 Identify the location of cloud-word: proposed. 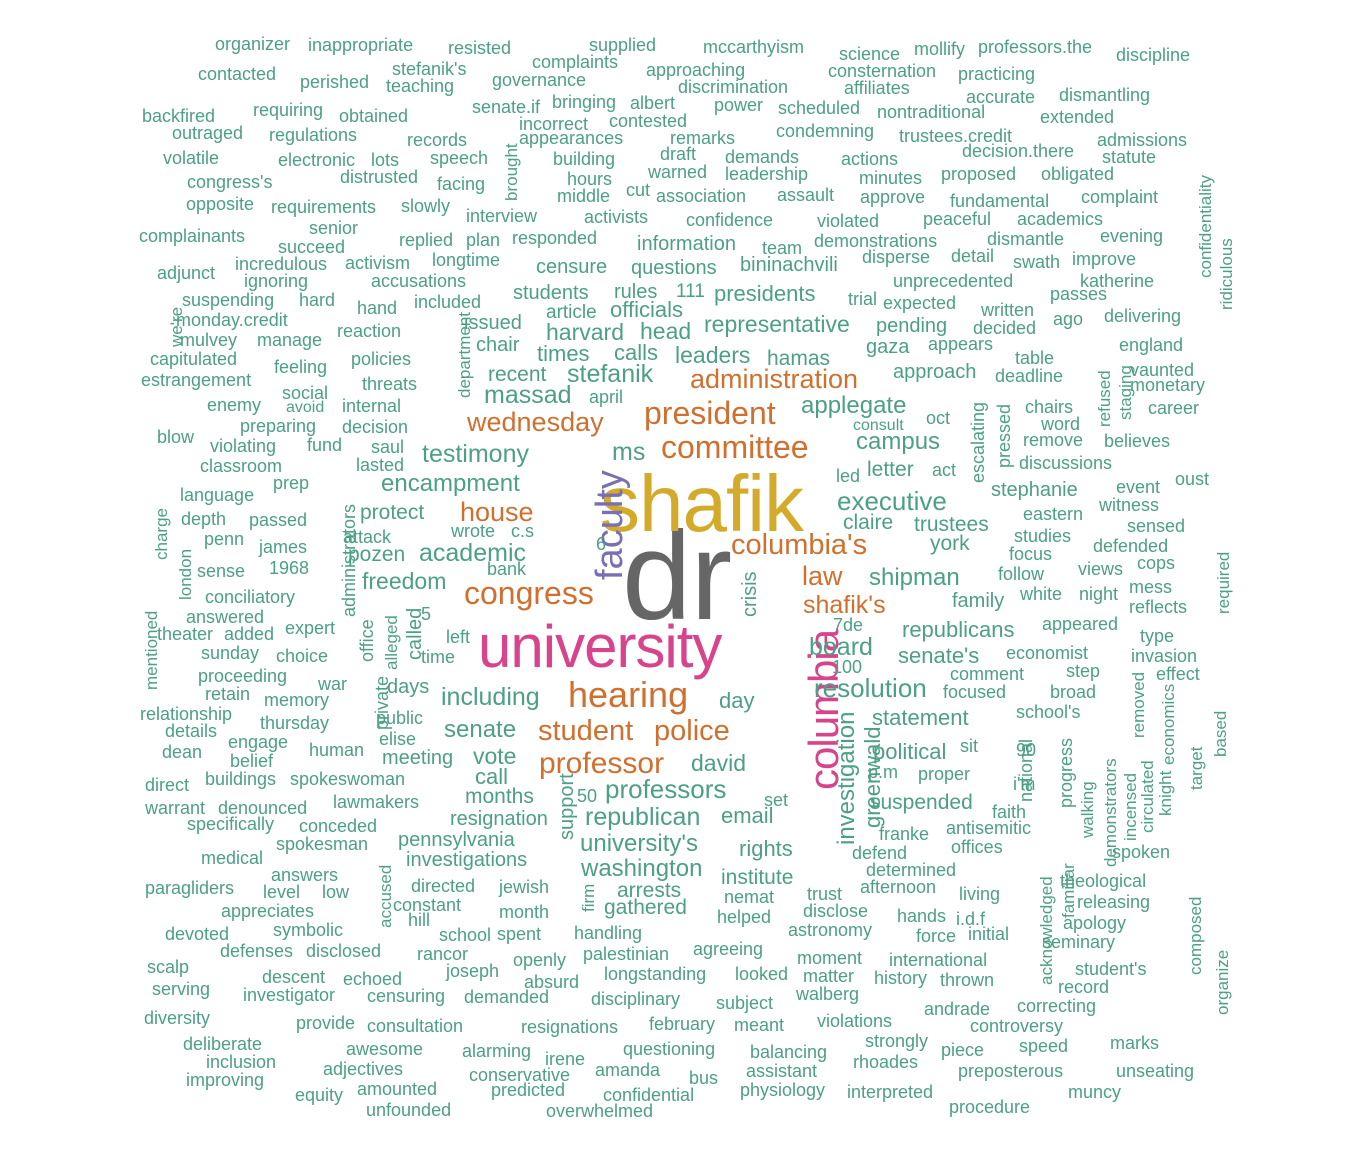
(979, 173).